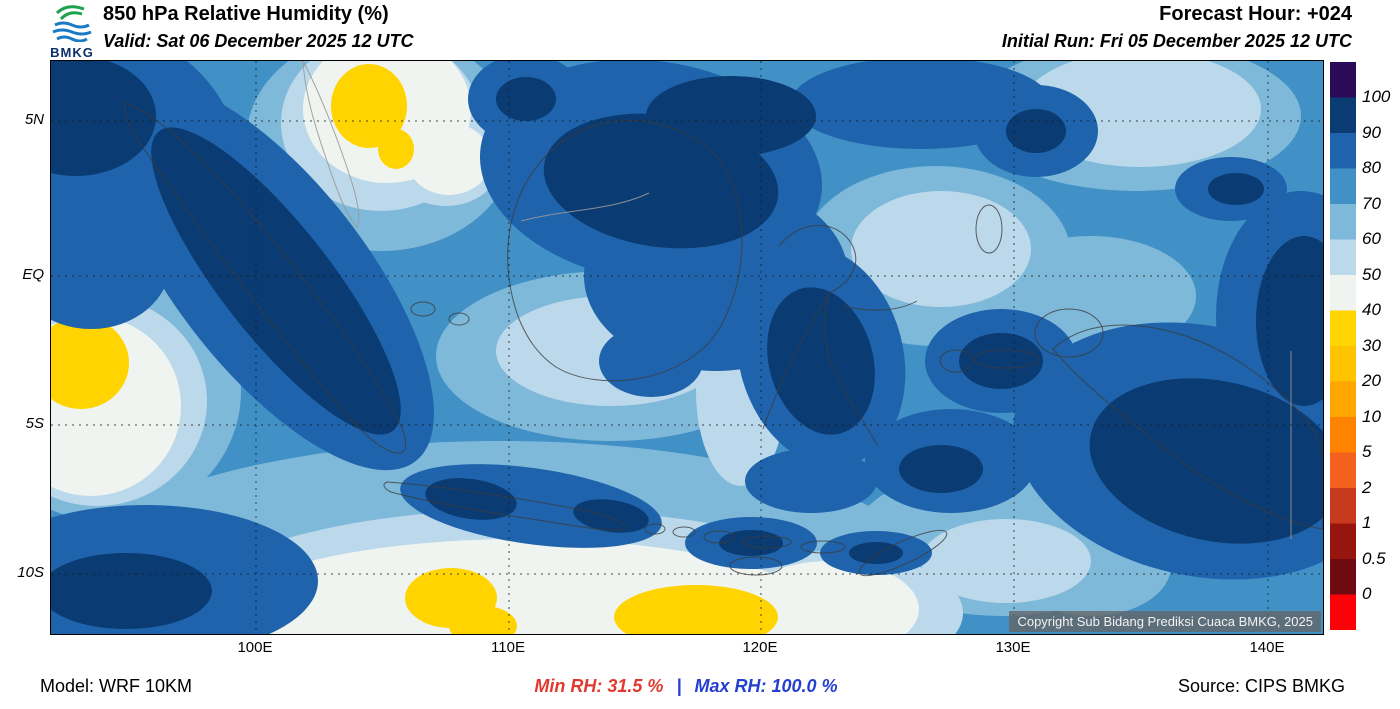 This screenshot has width=1400, height=709. I want to click on page-title: 850 hPa Relative Humidity (%), so click(246, 14).